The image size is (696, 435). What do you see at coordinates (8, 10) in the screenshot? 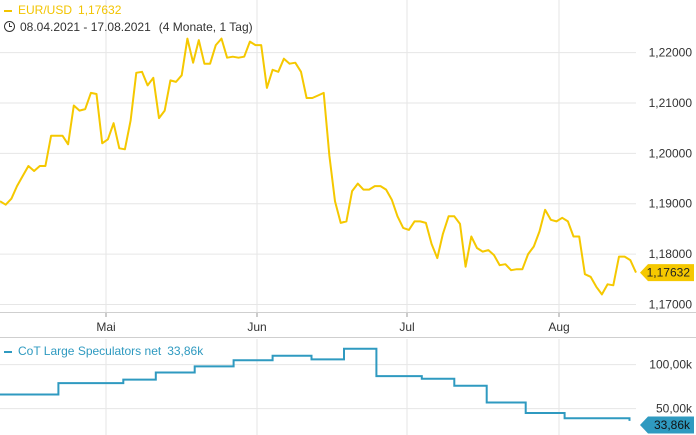
I see `main-series-swatch` at bounding box center [8, 10].